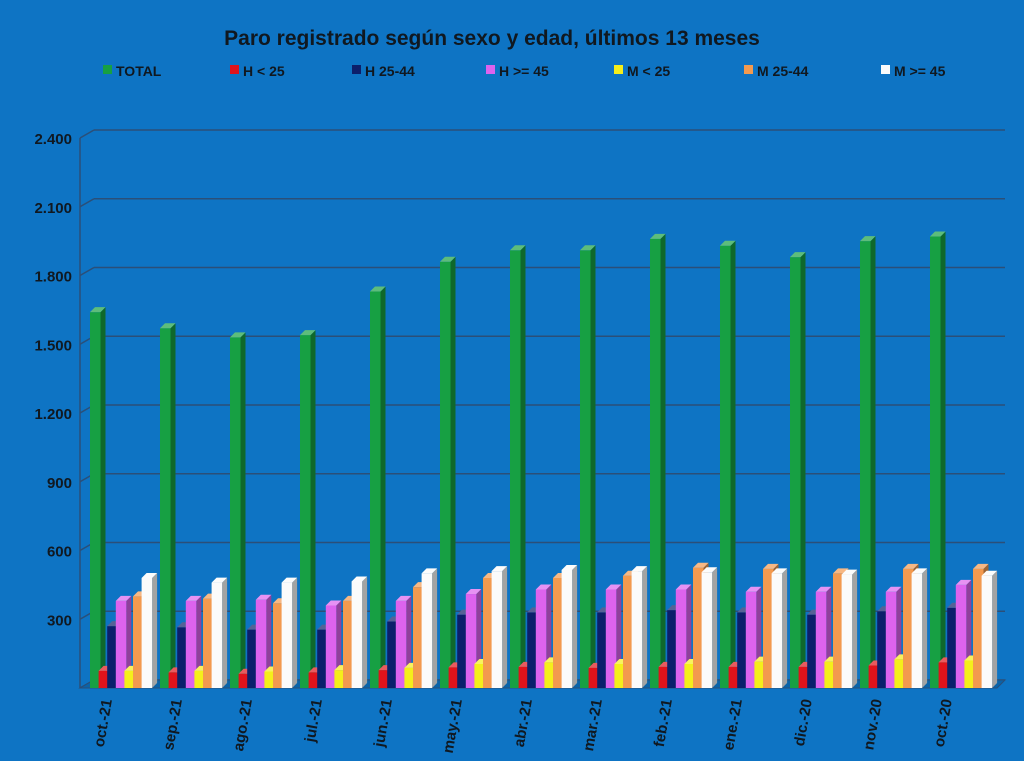 This screenshot has width=1024, height=761. I want to click on x-tick-label: ene.-21, so click(733, 725).